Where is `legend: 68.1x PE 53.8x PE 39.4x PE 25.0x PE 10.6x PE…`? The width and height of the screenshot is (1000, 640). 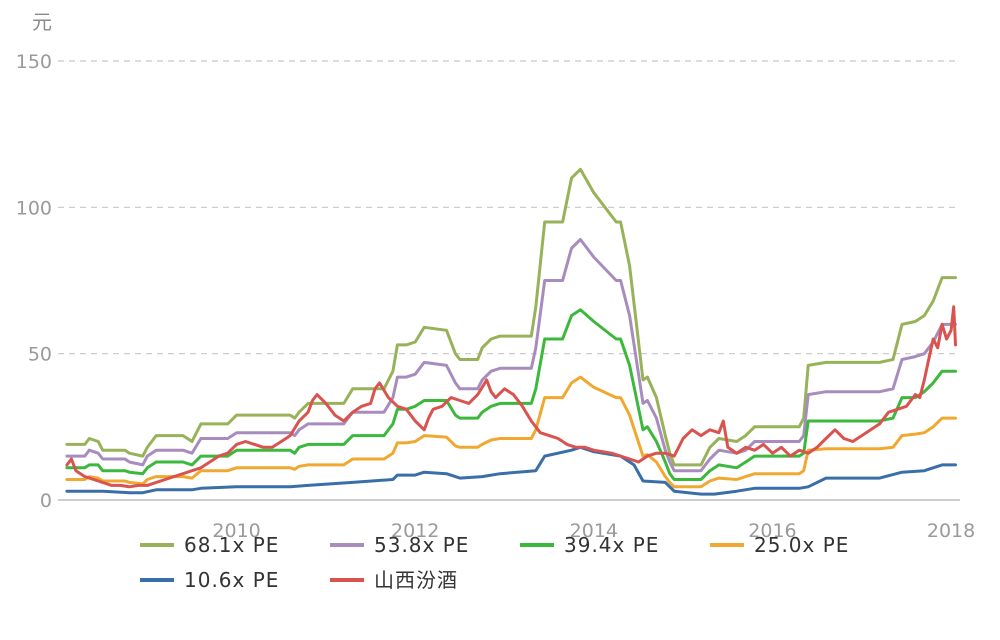 legend: 68.1x PE 53.8x PE 39.4x PE 25.0x PE 10.6x PE… is located at coordinates (494, 562).